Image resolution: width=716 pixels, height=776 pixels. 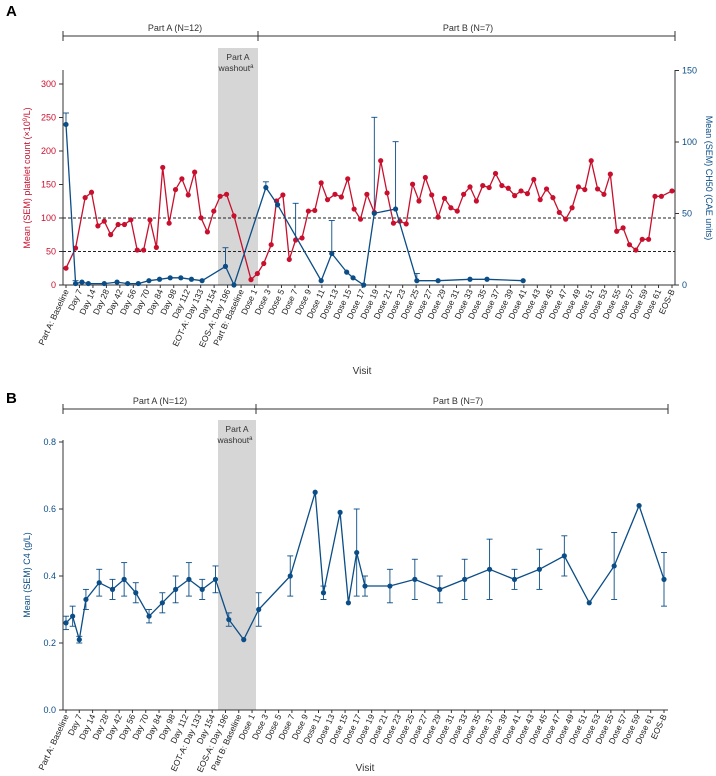 What do you see at coordinates (49, 509) in the screenshot?
I see `y-tick-label-b-06: 0.6` at bounding box center [49, 509].